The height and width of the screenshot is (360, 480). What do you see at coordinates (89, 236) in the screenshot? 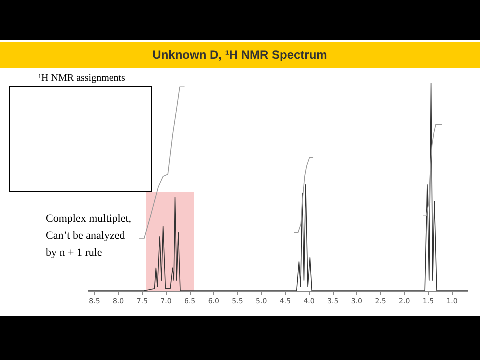
I see `band-label: Complex multiplet, Can’t be analyzed by n + 1 rule` at bounding box center [89, 236].